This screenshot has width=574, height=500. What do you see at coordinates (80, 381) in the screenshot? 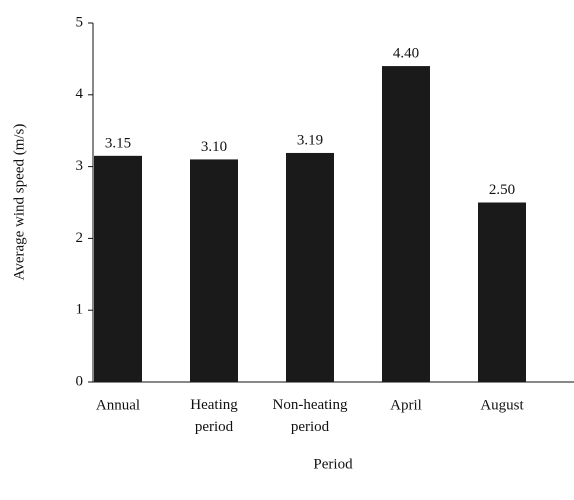
I see `y-tick-label: 0` at bounding box center [80, 381].